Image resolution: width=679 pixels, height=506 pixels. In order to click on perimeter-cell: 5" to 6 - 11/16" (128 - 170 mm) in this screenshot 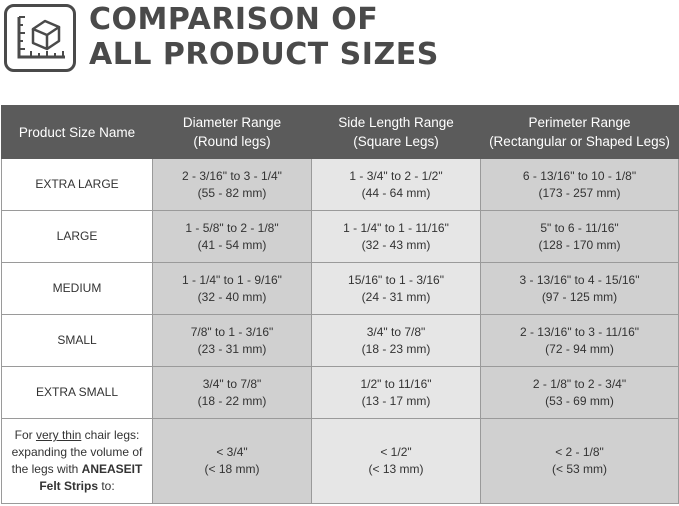, I will do `click(579, 236)`.